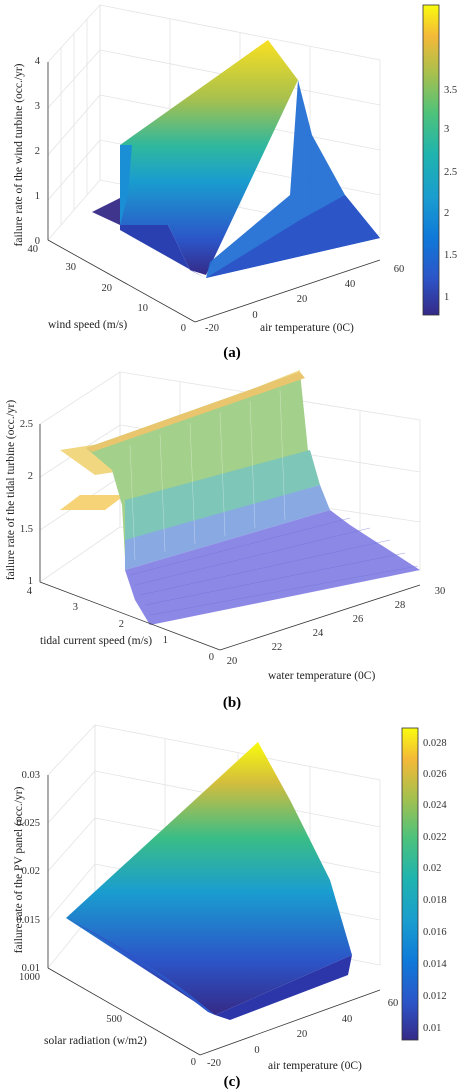  Describe the element at coordinates (450, 172) in the screenshot. I see `colorbar-tick: 2.5` at that location.